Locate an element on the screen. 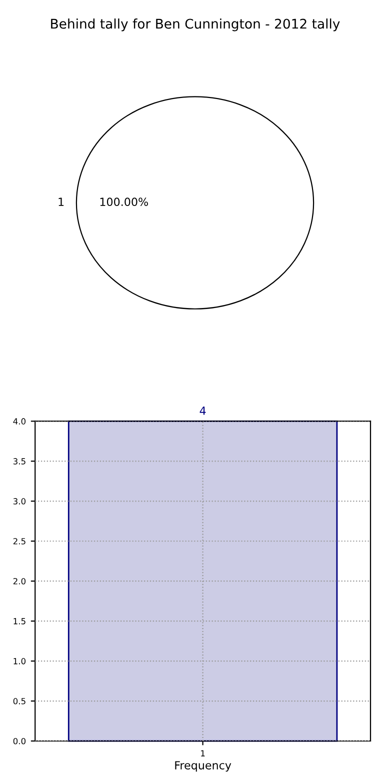  chart-title: Behind tally for Ben Cunnington - 2012 tally is located at coordinates (195, 25).